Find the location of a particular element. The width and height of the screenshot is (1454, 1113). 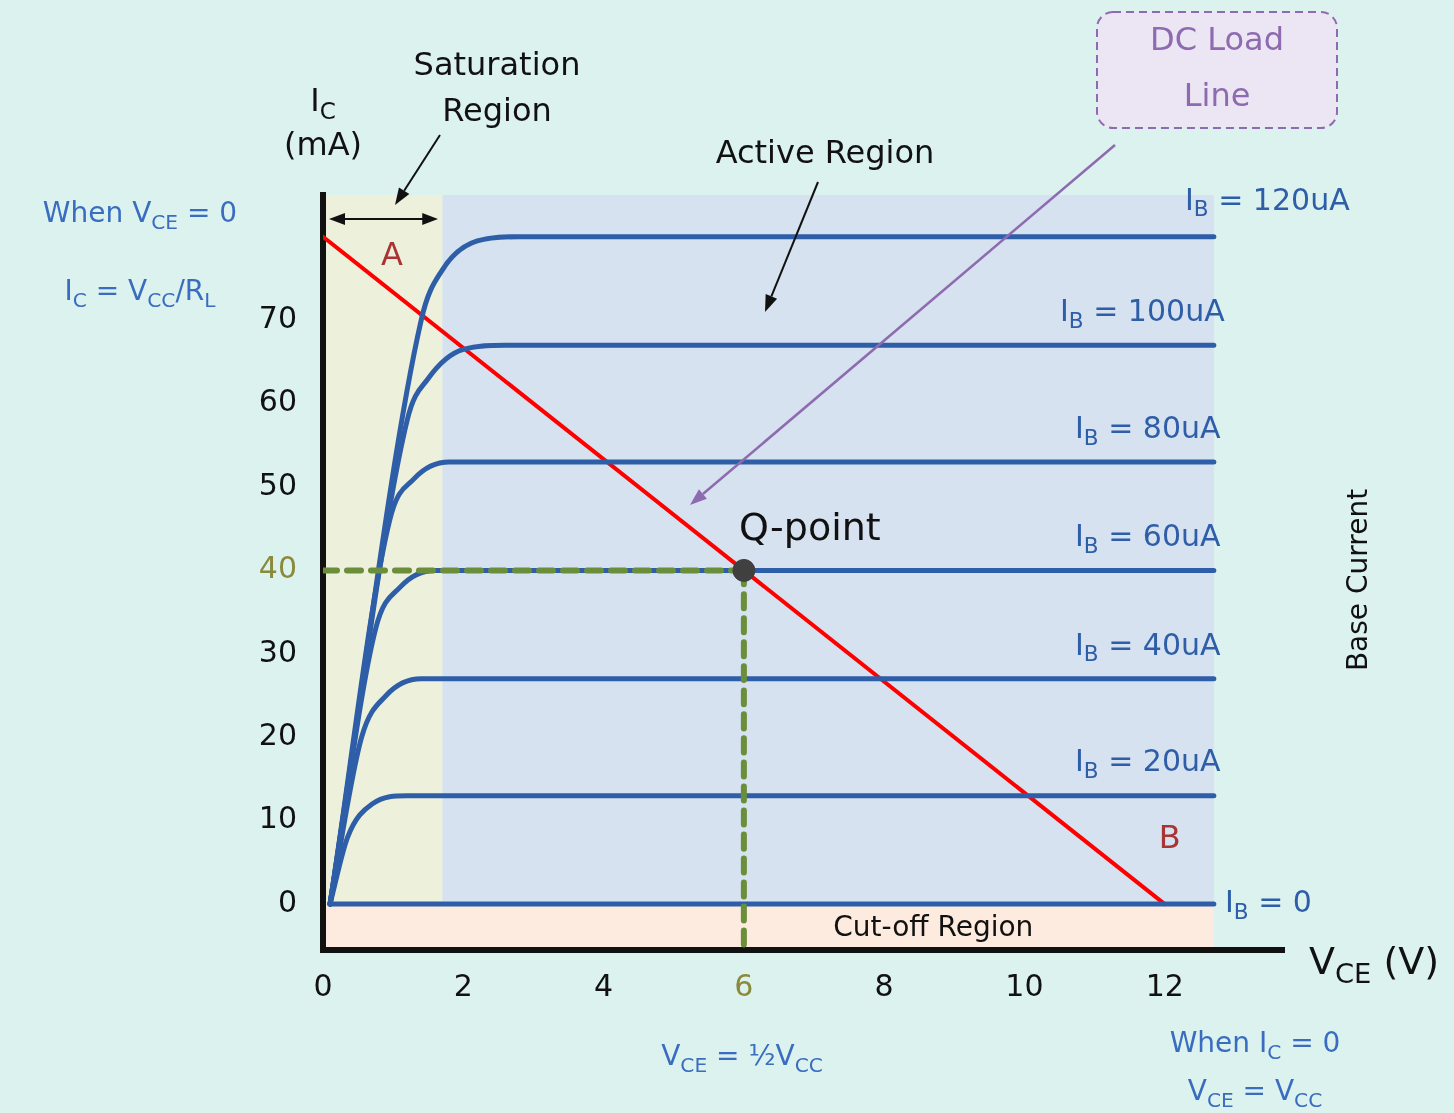

x-tick-label: 10 is located at coordinates (1024, 985).